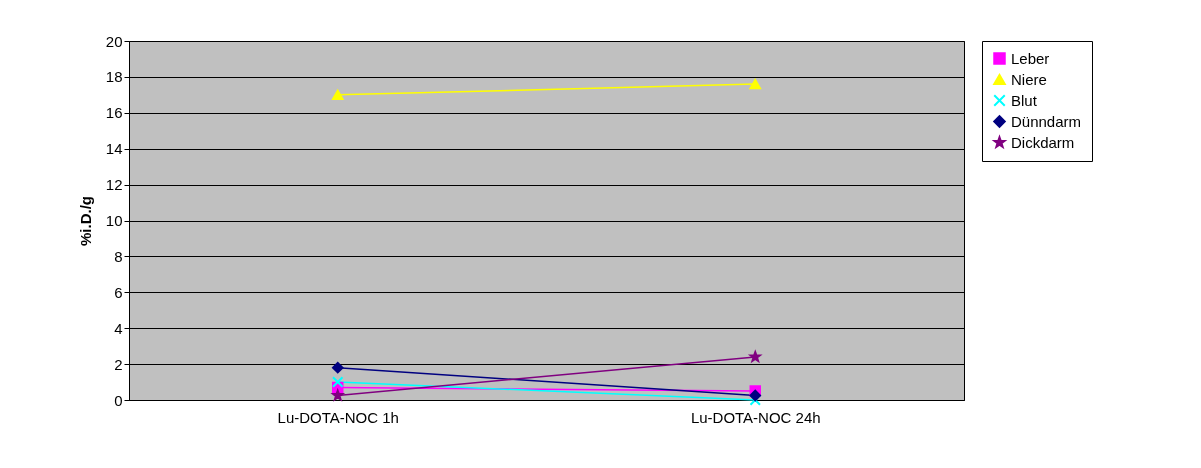 The image size is (1201, 468). Describe the element at coordinates (114, 185) in the screenshot. I see `y-tick-label: 12` at that location.